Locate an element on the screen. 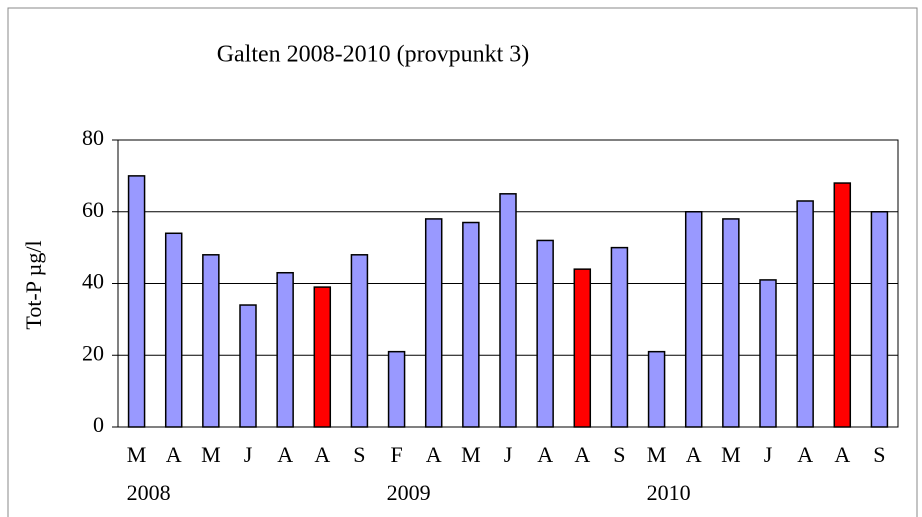 The height and width of the screenshot is (517, 922). x-tick-label: F is located at coordinates (396, 454).